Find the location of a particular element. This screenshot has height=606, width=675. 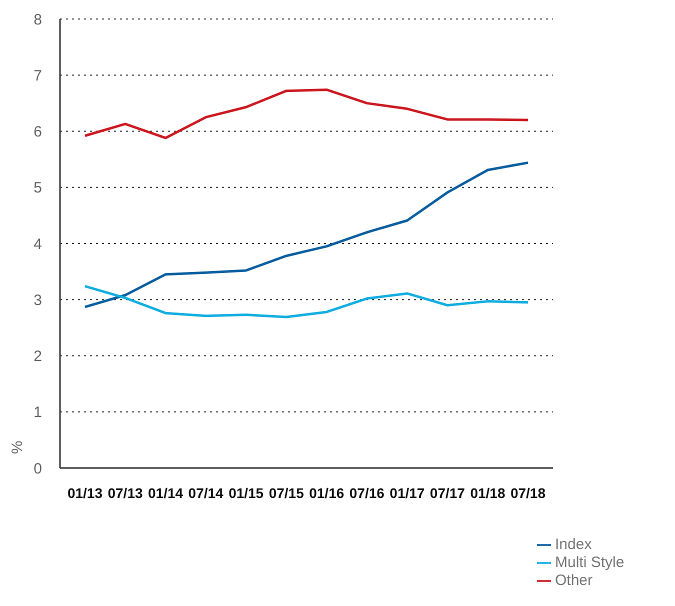

y-tick-label: 7 is located at coordinates (38, 75).